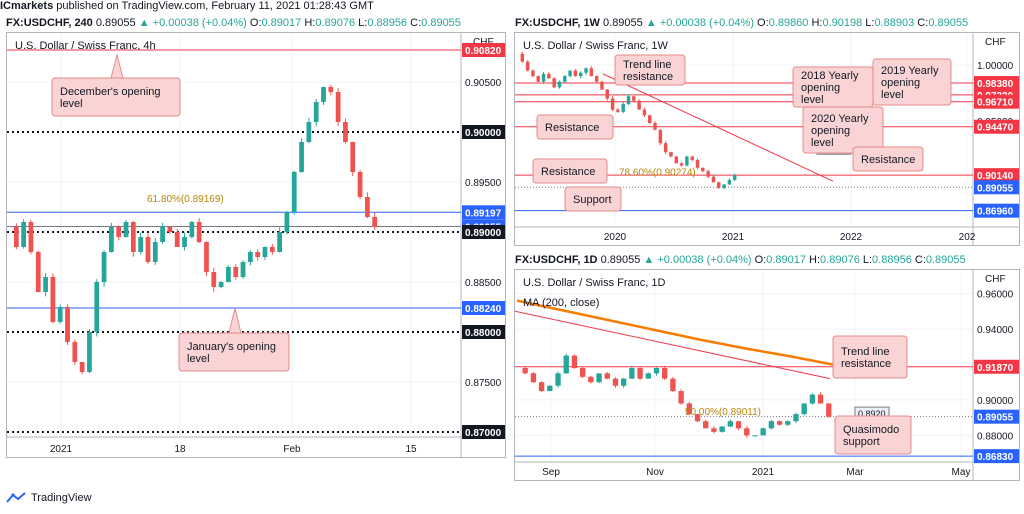 This screenshot has width=1024, height=514. Describe the element at coordinates (995, 330) in the screenshot. I see `y-tick-label: 0.94000` at that location.